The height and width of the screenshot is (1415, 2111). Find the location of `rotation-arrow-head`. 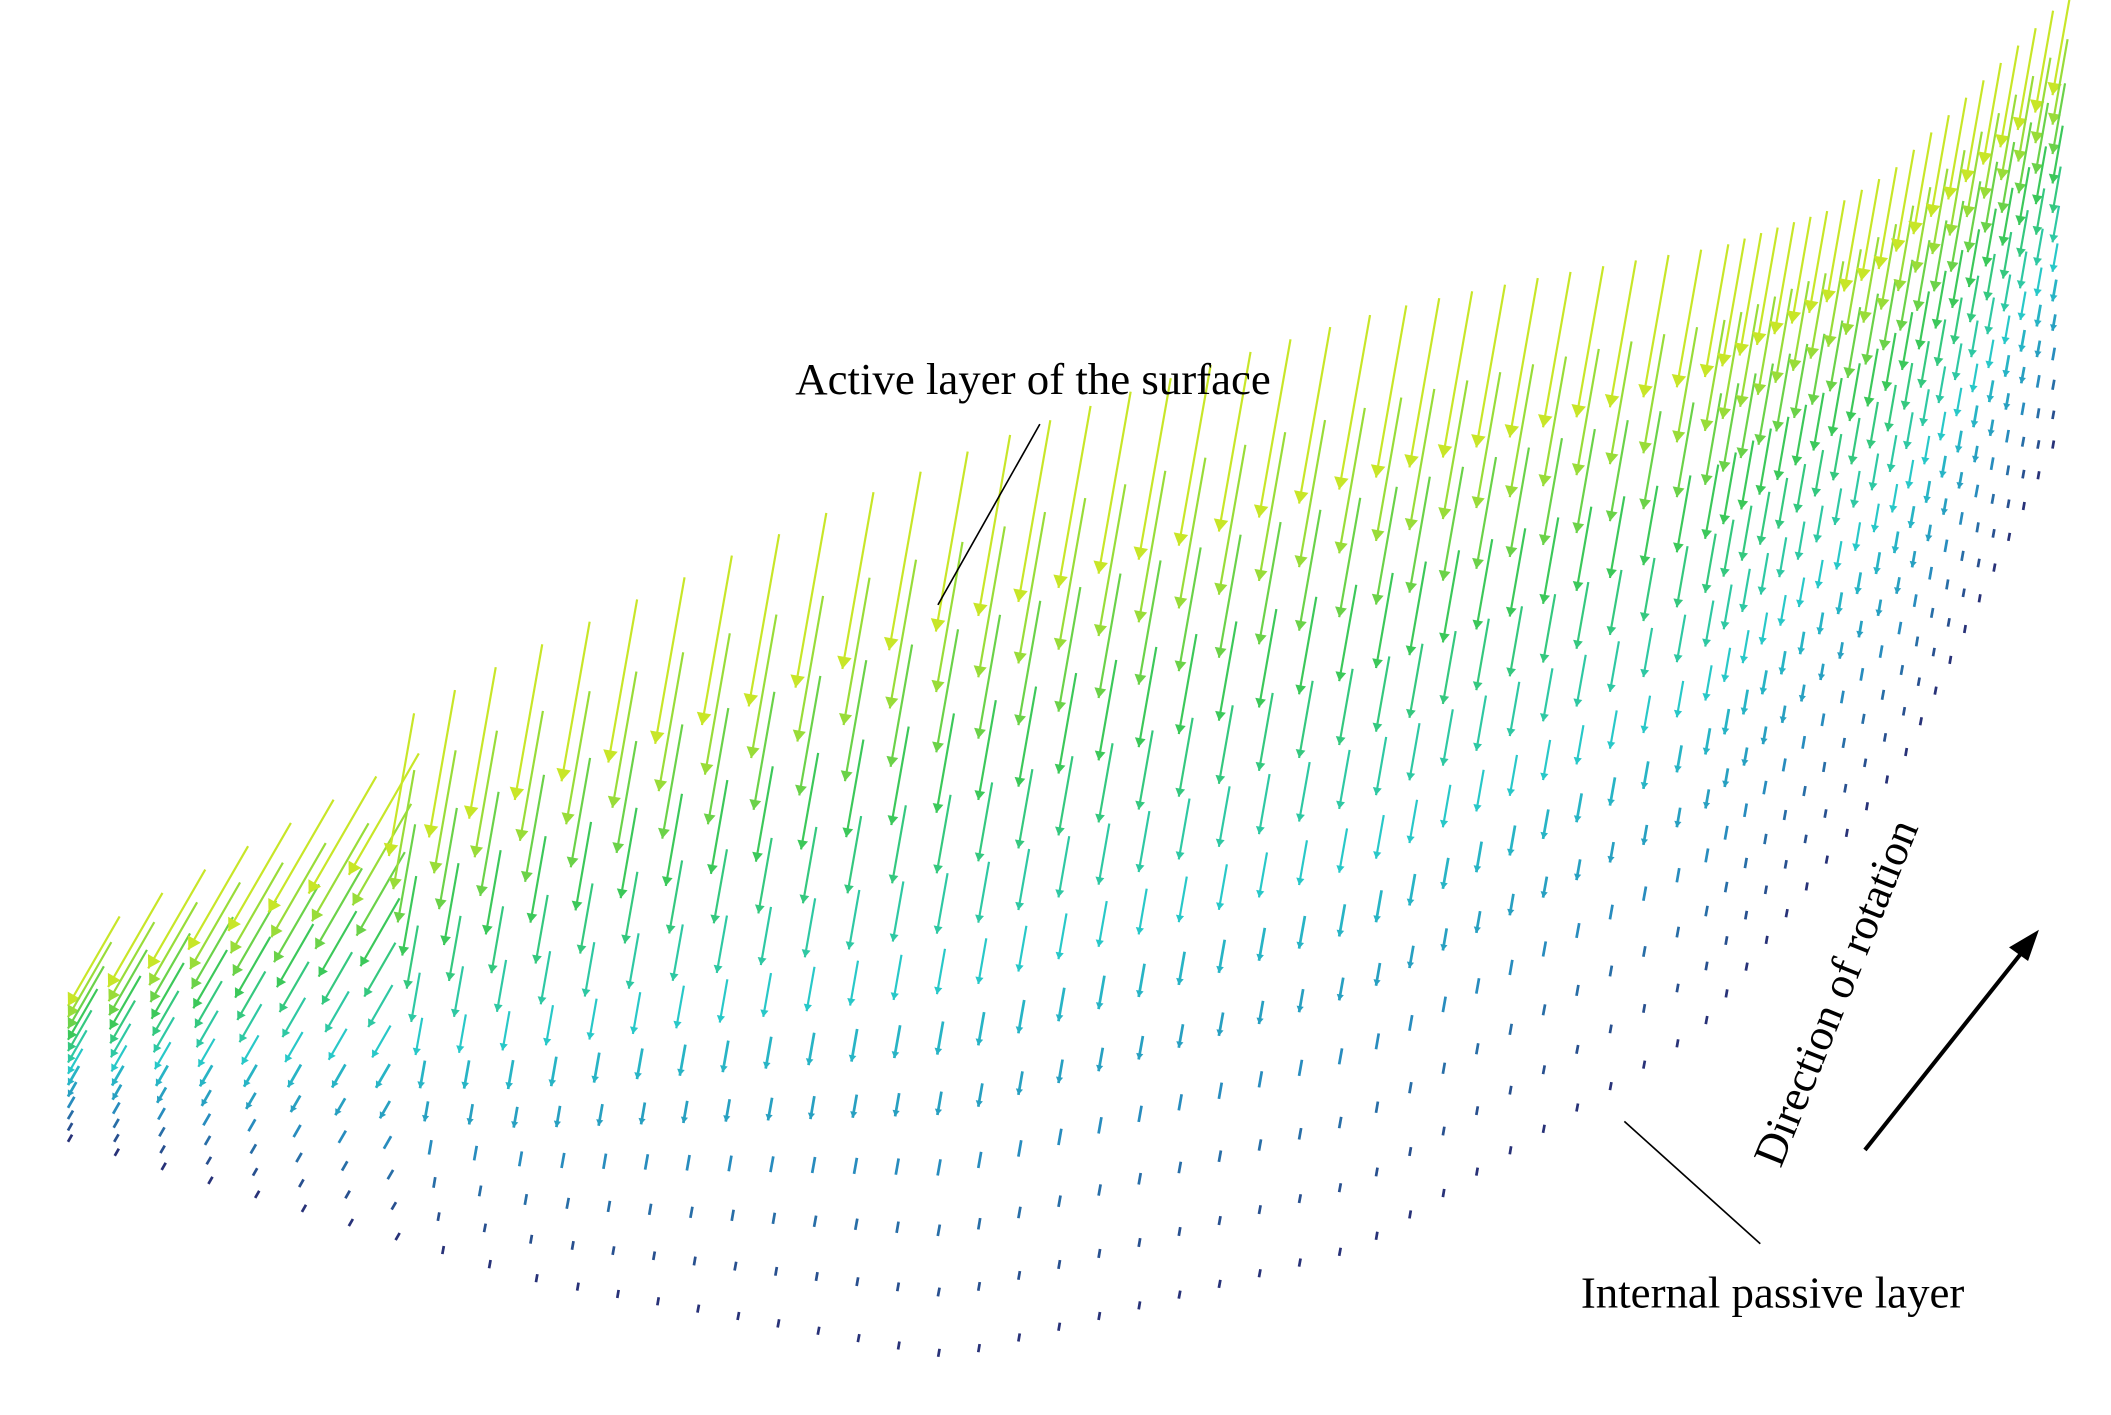

rotation-arrow-head is located at coordinates (2024, 945).